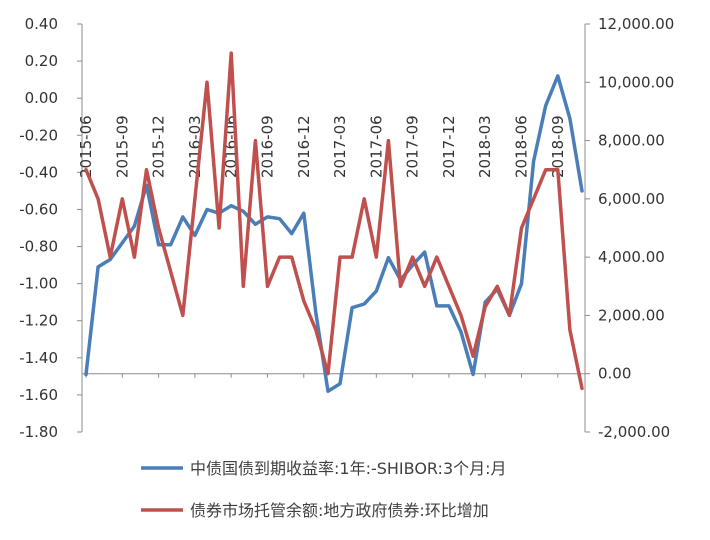  Describe the element at coordinates (38, 395) in the screenshot. I see `left-tick-label: -1.60` at that location.